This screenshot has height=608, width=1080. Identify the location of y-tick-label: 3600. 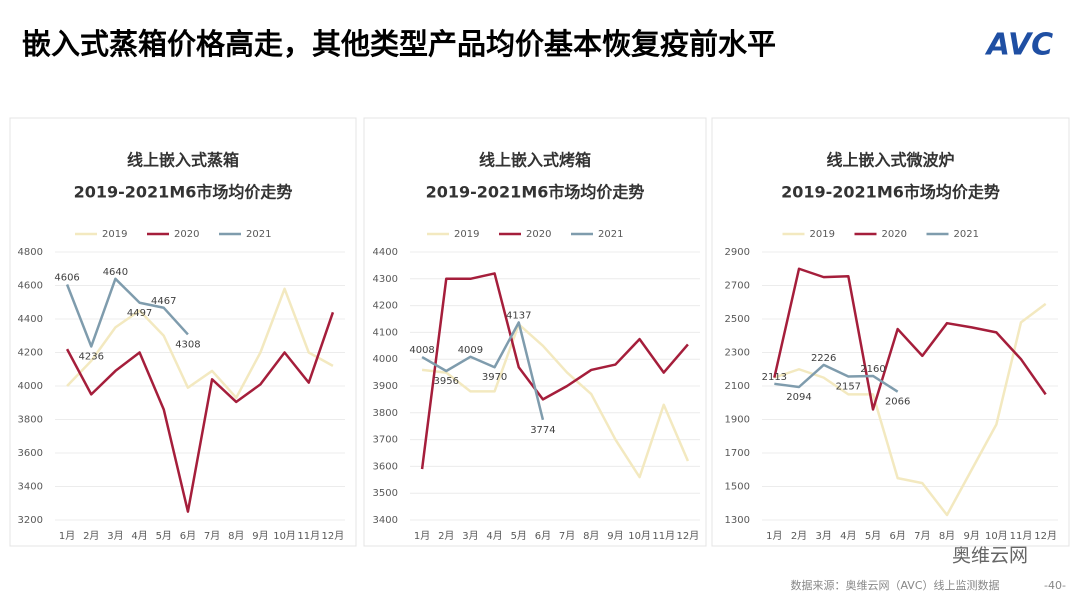
(30, 453).